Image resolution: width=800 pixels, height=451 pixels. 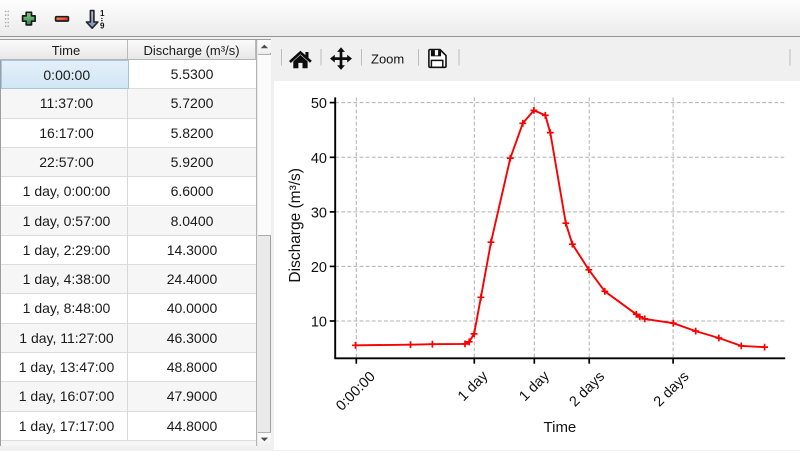 What do you see at coordinates (319, 214) in the screenshot?
I see `svg-text: 30` at bounding box center [319, 214].